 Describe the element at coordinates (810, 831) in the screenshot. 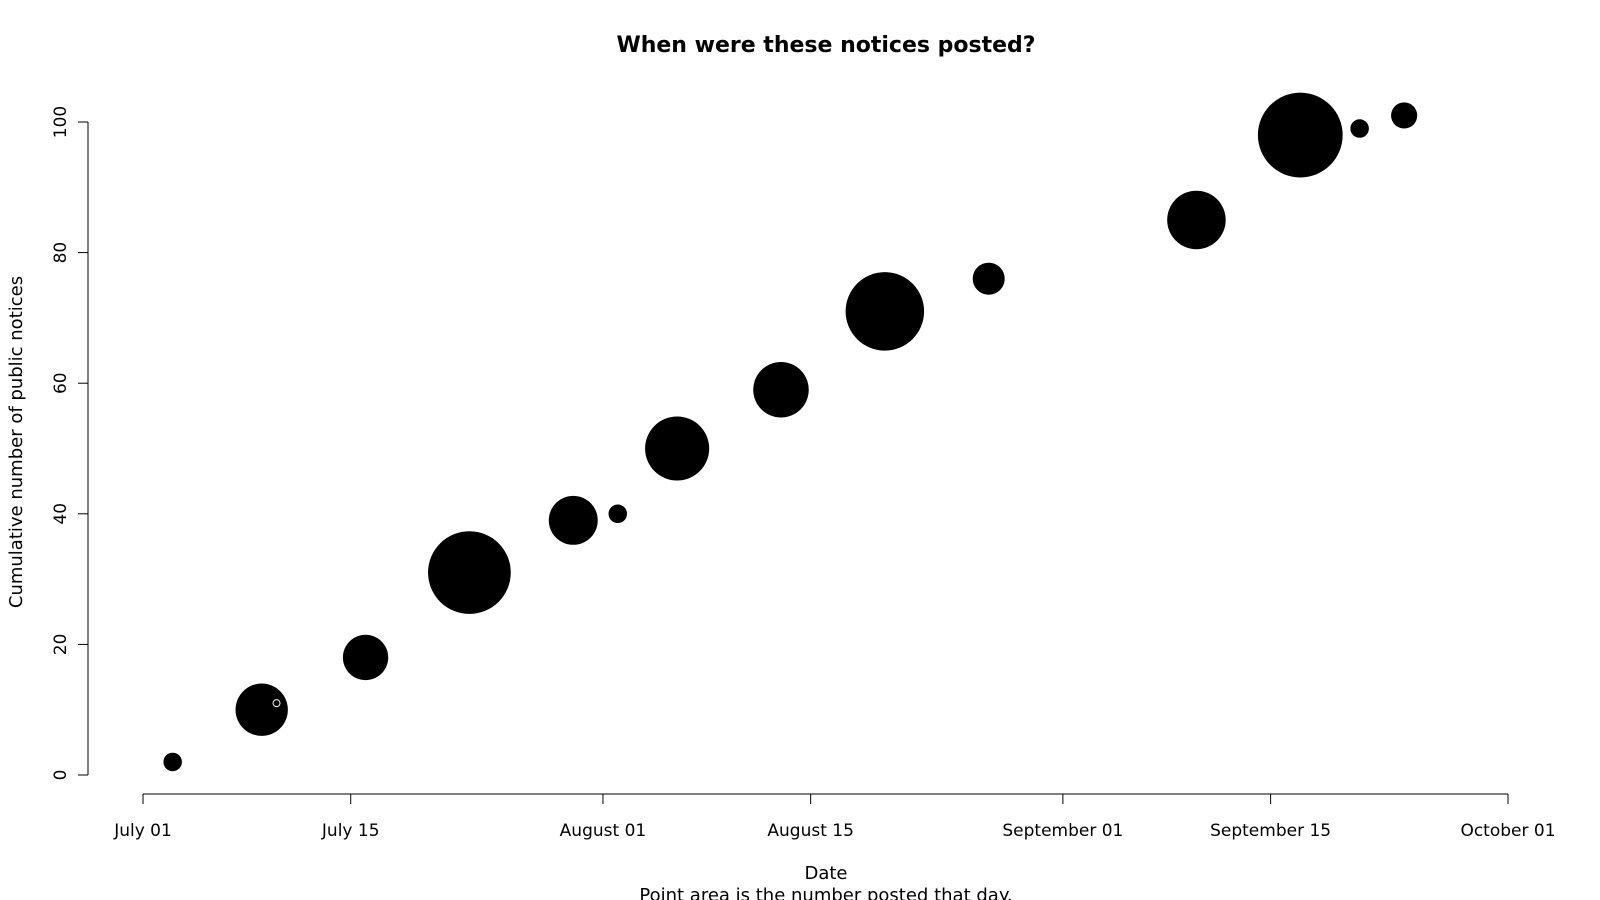

I see `x-tick-label: August 15` at that location.